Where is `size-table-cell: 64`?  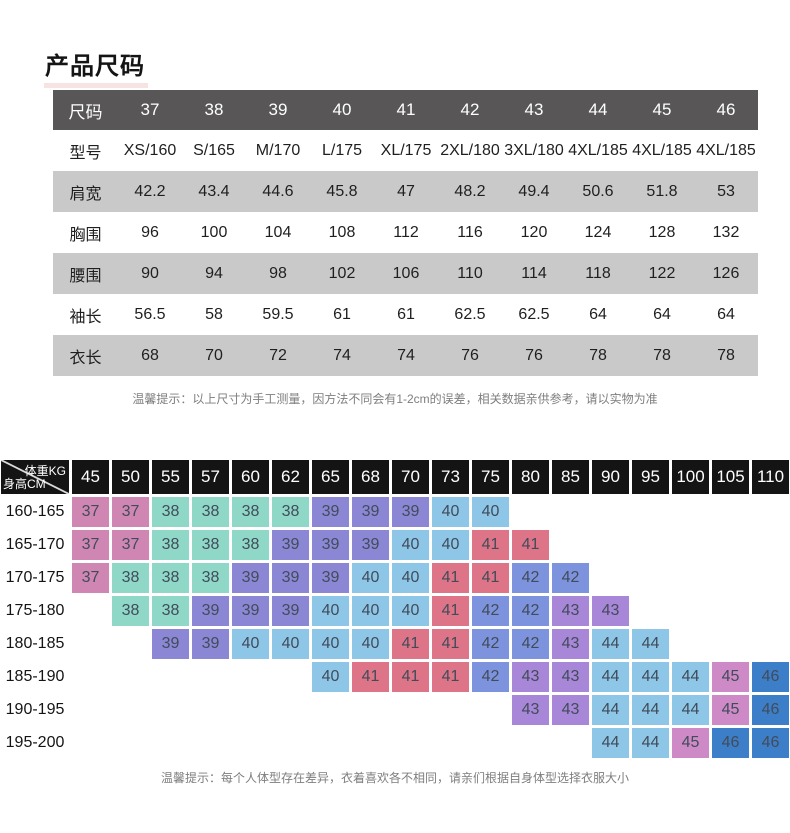
size-table-cell: 64 is located at coordinates (598, 314).